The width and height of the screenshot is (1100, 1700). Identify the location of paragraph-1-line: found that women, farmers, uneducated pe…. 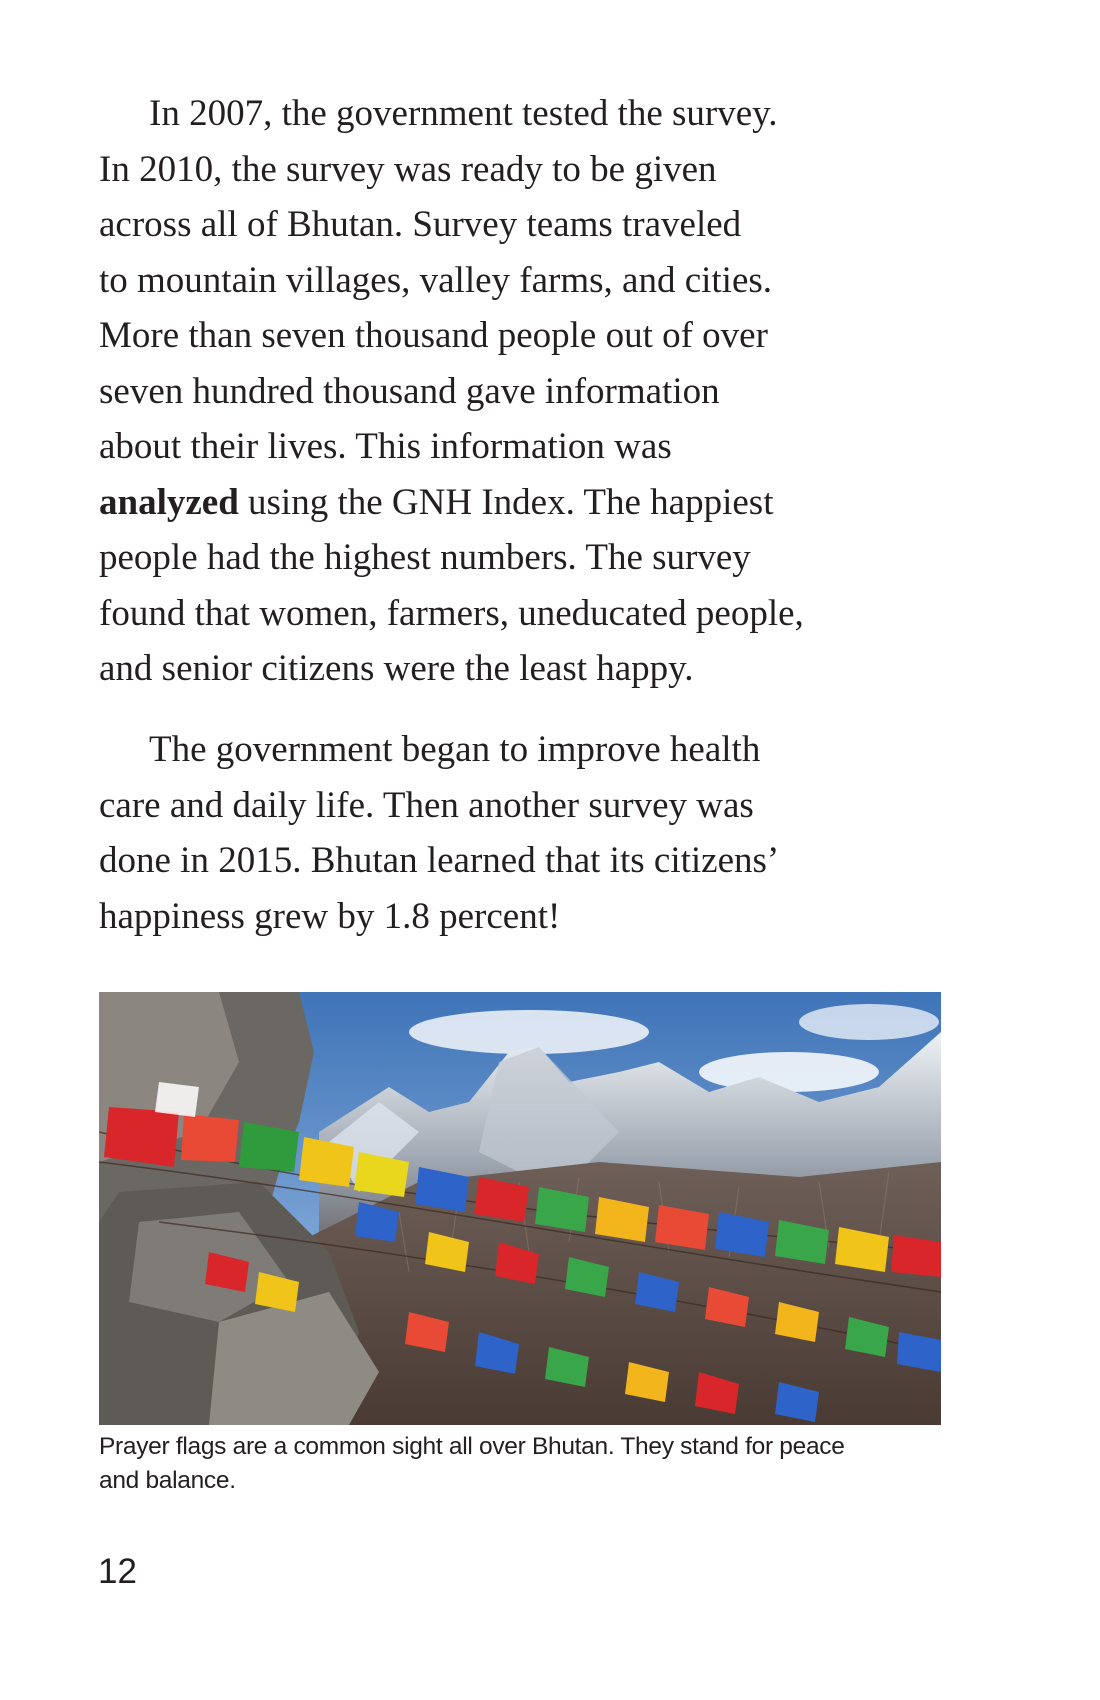
(451, 613).